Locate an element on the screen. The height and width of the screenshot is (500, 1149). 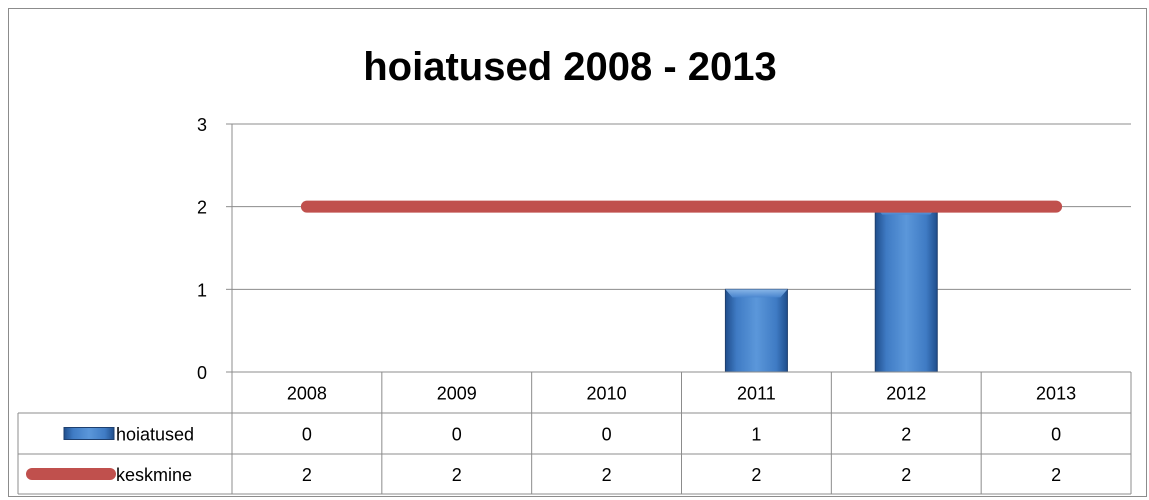
x-tick-label: 2011 is located at coordinates (756, 394).